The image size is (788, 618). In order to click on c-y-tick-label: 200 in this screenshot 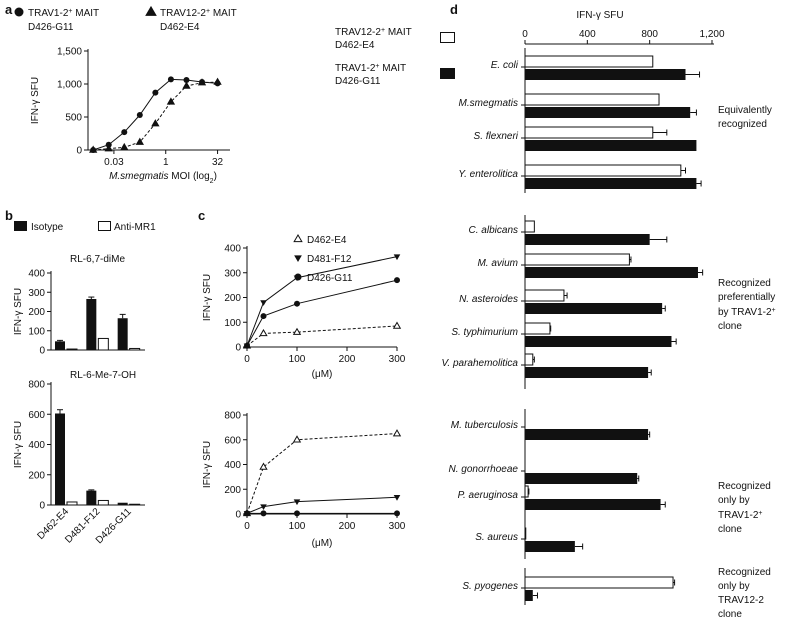, I will do `click(232, 298)`.